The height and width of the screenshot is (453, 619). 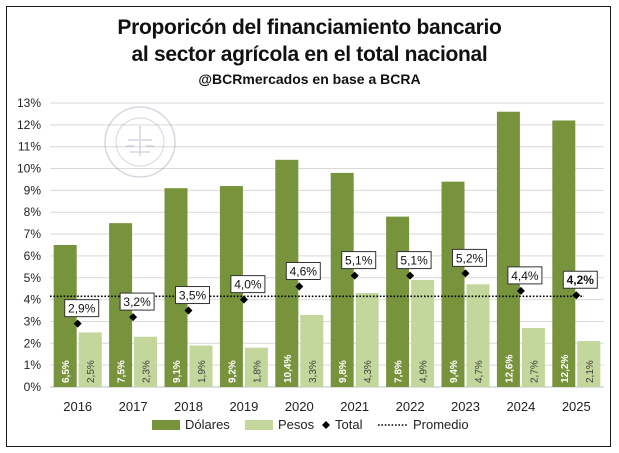 I want to click on data-label-pesos: 4,7%, so click(x=479, y=371).